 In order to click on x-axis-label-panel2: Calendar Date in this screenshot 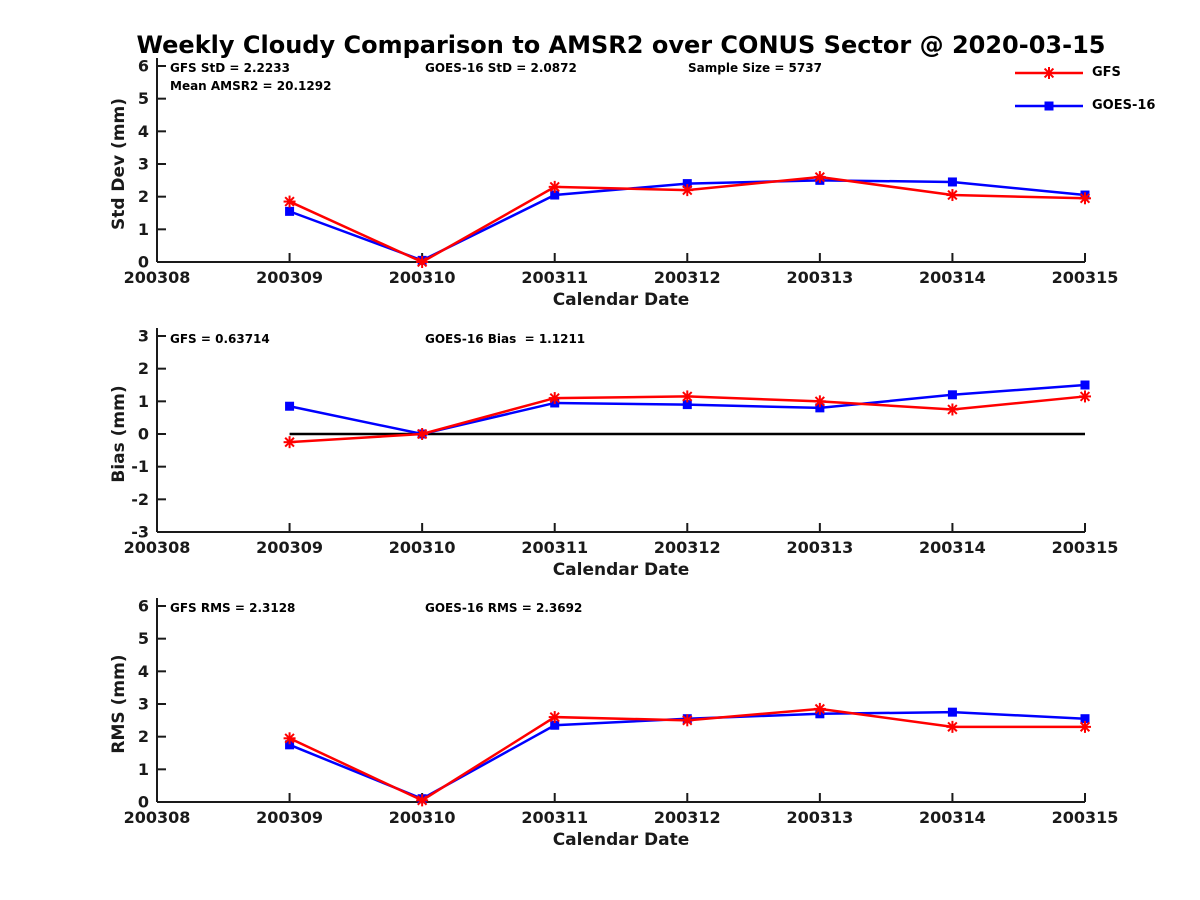, I will do `click(621, 570)`.